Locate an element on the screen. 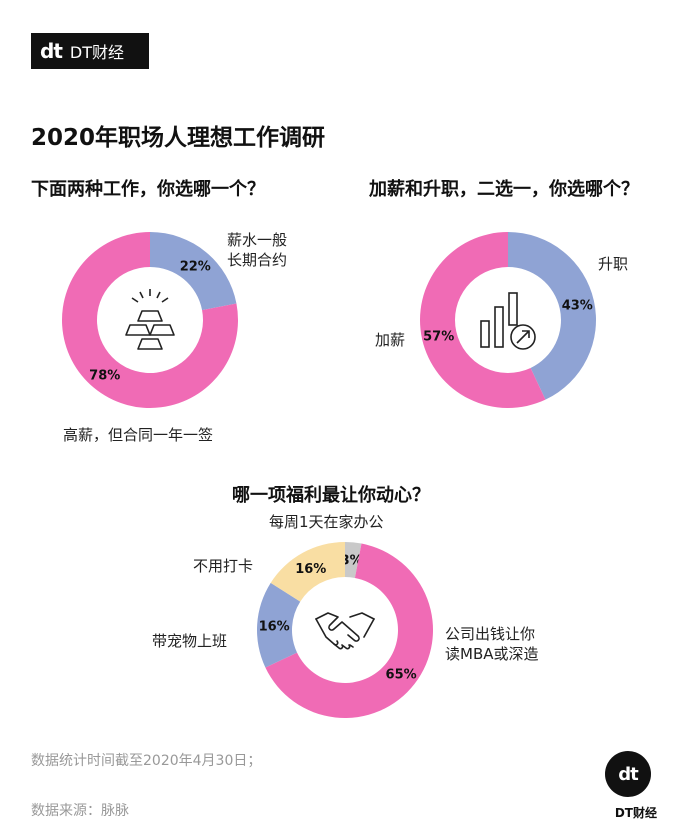  footnote-source: 数据来源：脉脉 is located at coordinates (80, 811).